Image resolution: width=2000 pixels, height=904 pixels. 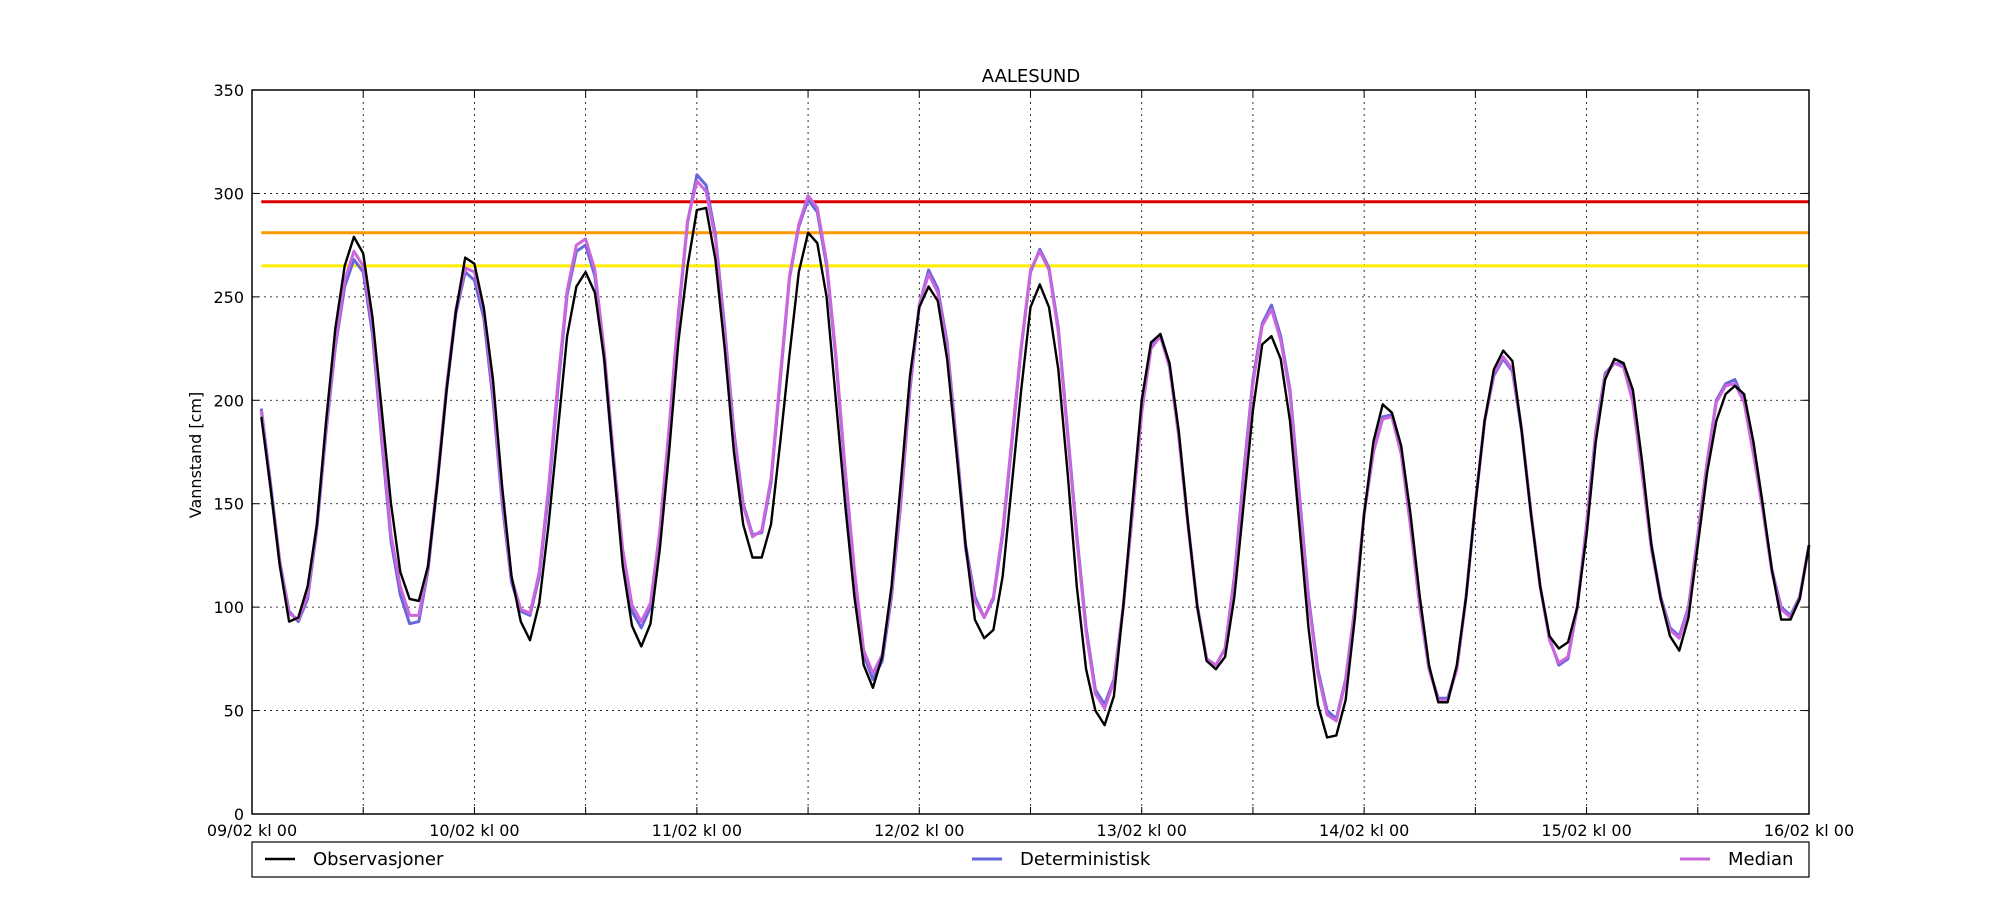 I want to click on x-tick-label: 12/02 kl 00, so click(x=919, y=830).